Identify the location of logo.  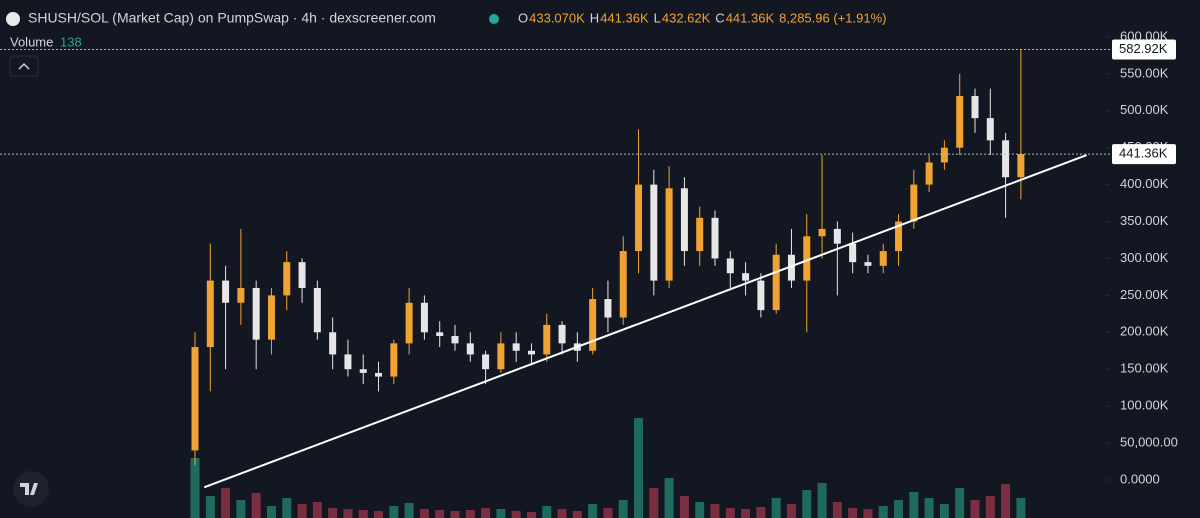
(13, 19).